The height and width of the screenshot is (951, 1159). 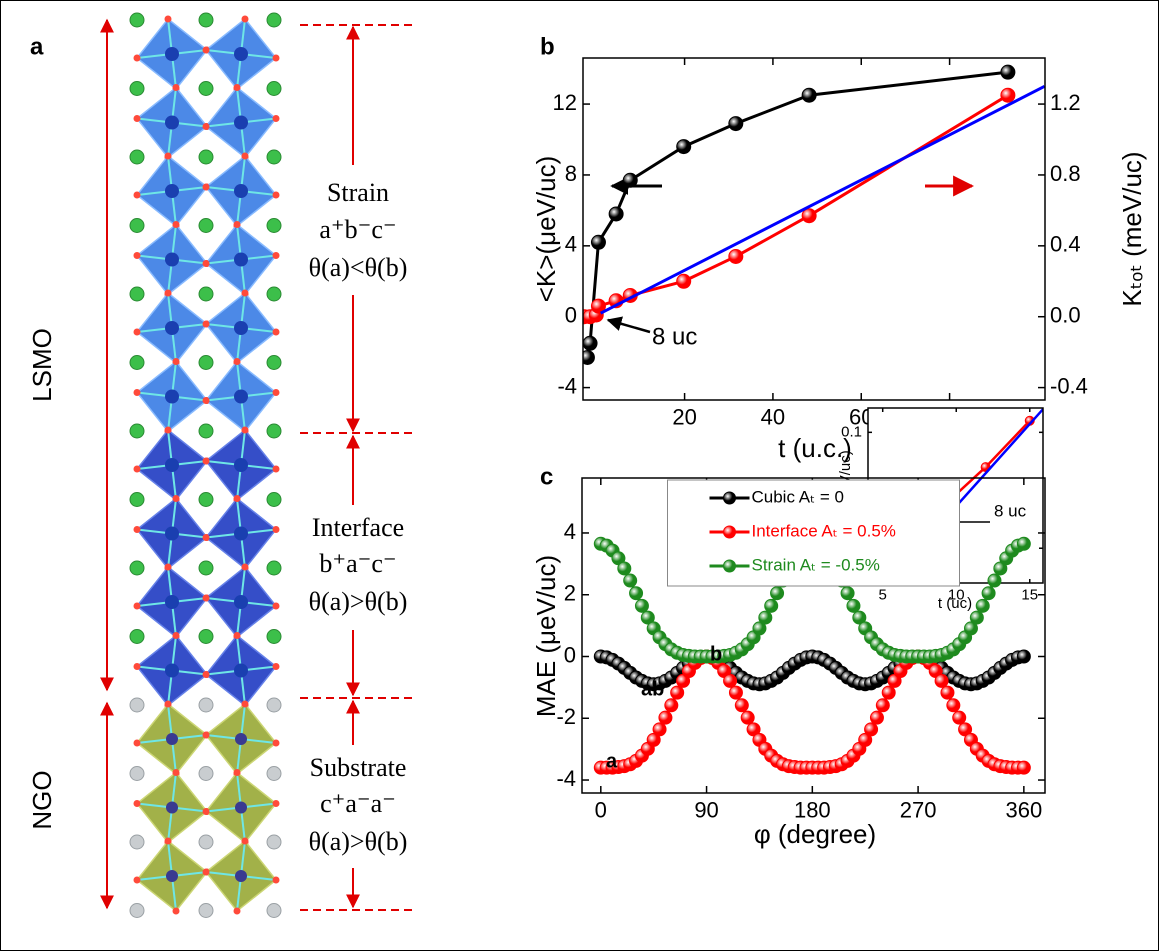 What do you see at coordinates (205, 465) in the screenshot?
I see `crystal-structure` at bounding box center [205, 465].